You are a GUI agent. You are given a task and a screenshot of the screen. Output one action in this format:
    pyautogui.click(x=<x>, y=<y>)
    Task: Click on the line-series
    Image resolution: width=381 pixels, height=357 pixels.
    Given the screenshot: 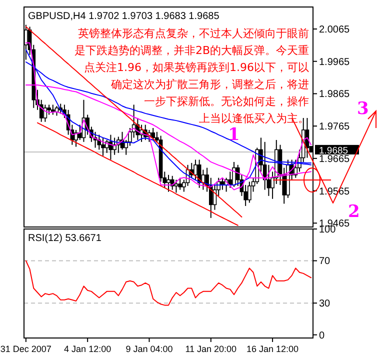 What is the action you would take?
    pyautogui.click(x=168, y=283)
    